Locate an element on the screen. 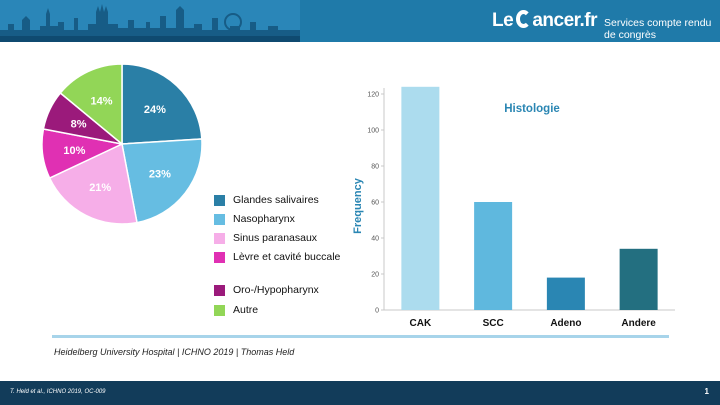 Image resolution: width=720 pixels, height=405 pixels. histology-location-pie-chart: 24% 23% 21% 10% 8% 14% is located at coordinates (122, 144).